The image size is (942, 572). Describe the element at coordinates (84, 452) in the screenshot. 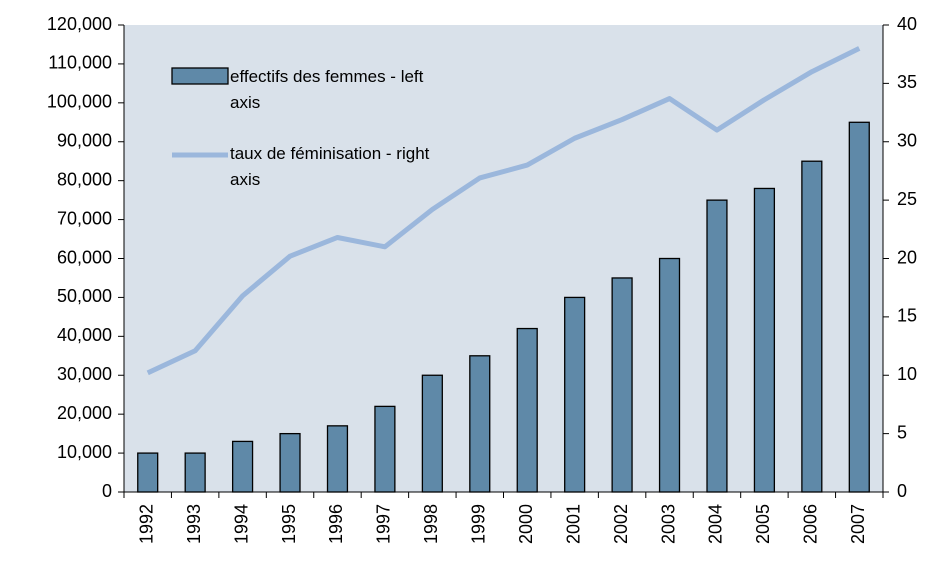

I see `y-tick-label: 10,000` at that location.